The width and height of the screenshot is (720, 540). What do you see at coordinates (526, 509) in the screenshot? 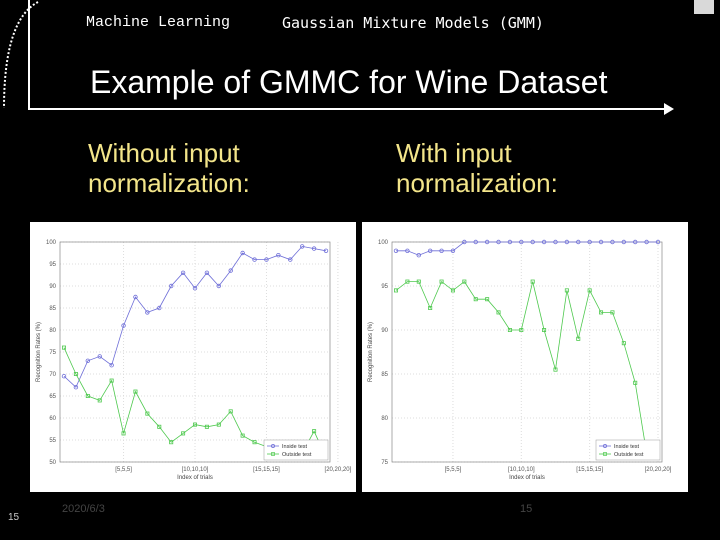
I see `page-number: 15` at bounding box center [526, 509].